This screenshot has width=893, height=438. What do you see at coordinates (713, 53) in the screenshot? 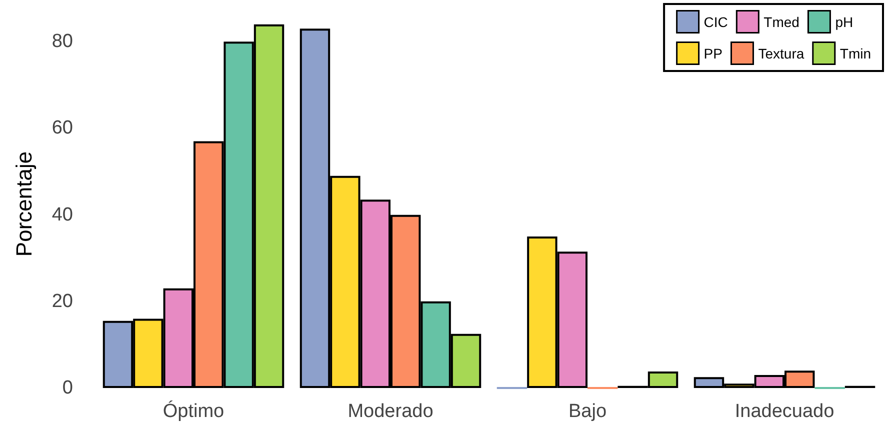
I see `legend-label: PP` at bounding box center [713, 53].